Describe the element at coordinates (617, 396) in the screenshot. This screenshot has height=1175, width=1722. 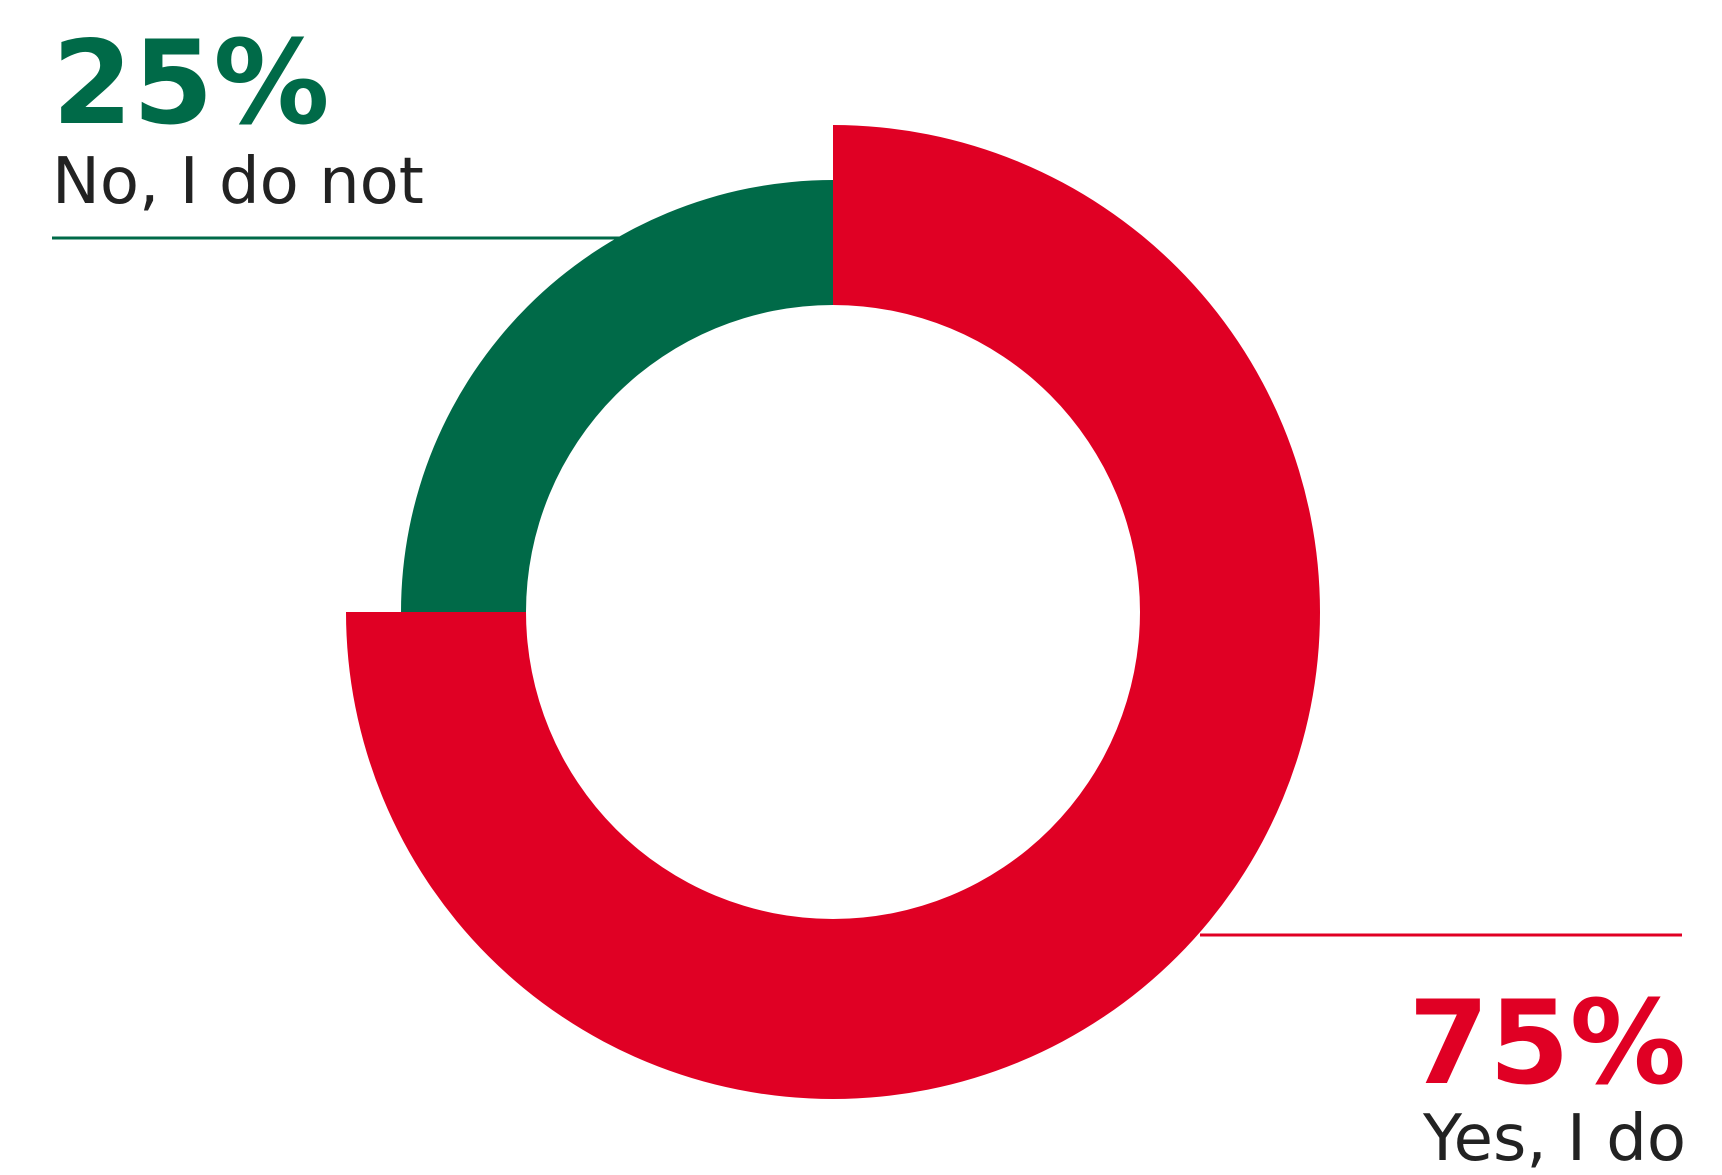
I see `donut-slice-no-i-do-not` at that location.